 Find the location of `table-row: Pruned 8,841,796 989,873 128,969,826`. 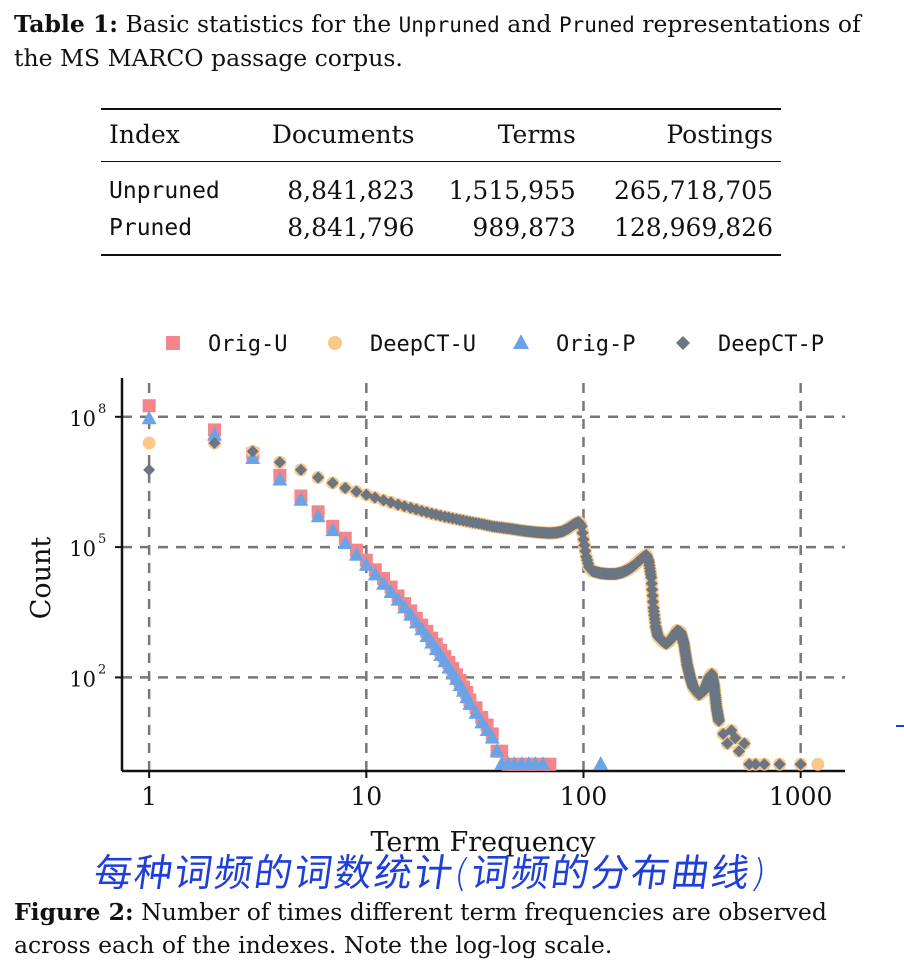

table-row: Pruned 8,841,796 989,873 128,969,826 is located at coordinates (441, 232).